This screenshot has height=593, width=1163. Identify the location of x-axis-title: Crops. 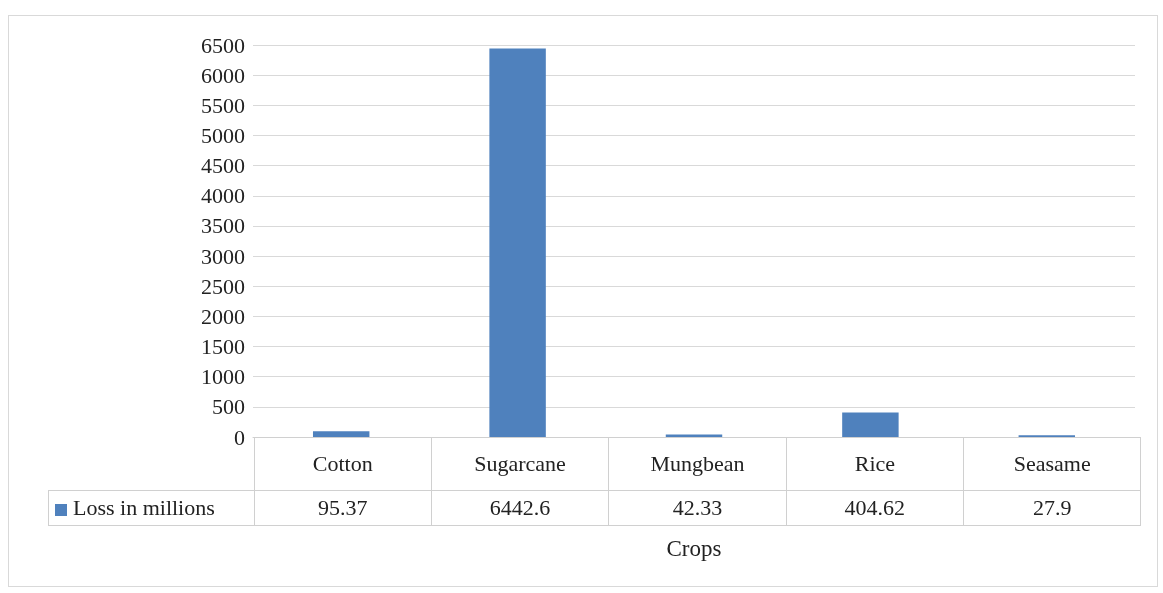
(694, 549).